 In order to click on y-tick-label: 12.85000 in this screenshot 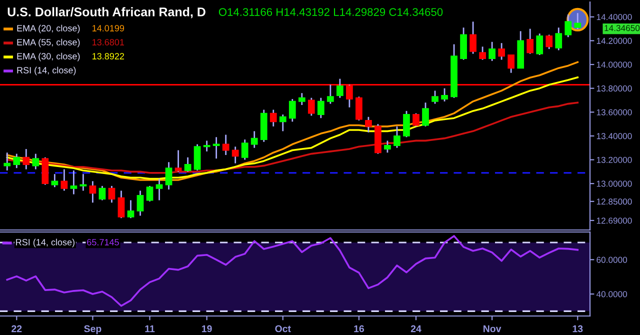, I will do `click(614, 201)`.